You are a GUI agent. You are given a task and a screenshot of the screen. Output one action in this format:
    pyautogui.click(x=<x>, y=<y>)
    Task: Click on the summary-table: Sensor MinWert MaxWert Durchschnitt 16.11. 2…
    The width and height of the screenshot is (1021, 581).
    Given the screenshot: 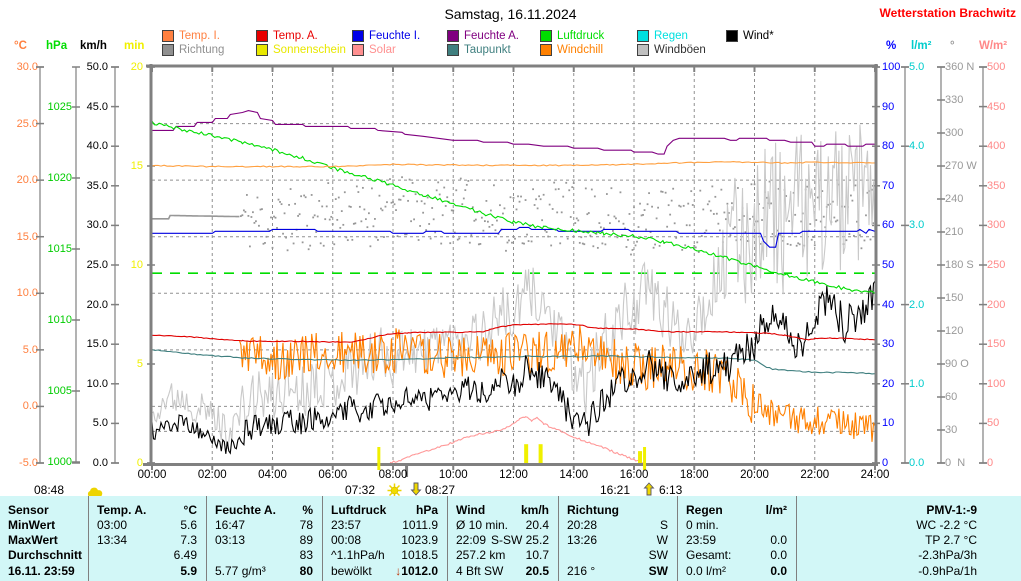 What is the action you would take?
    pyautogui.click(x=510, y=538)
    